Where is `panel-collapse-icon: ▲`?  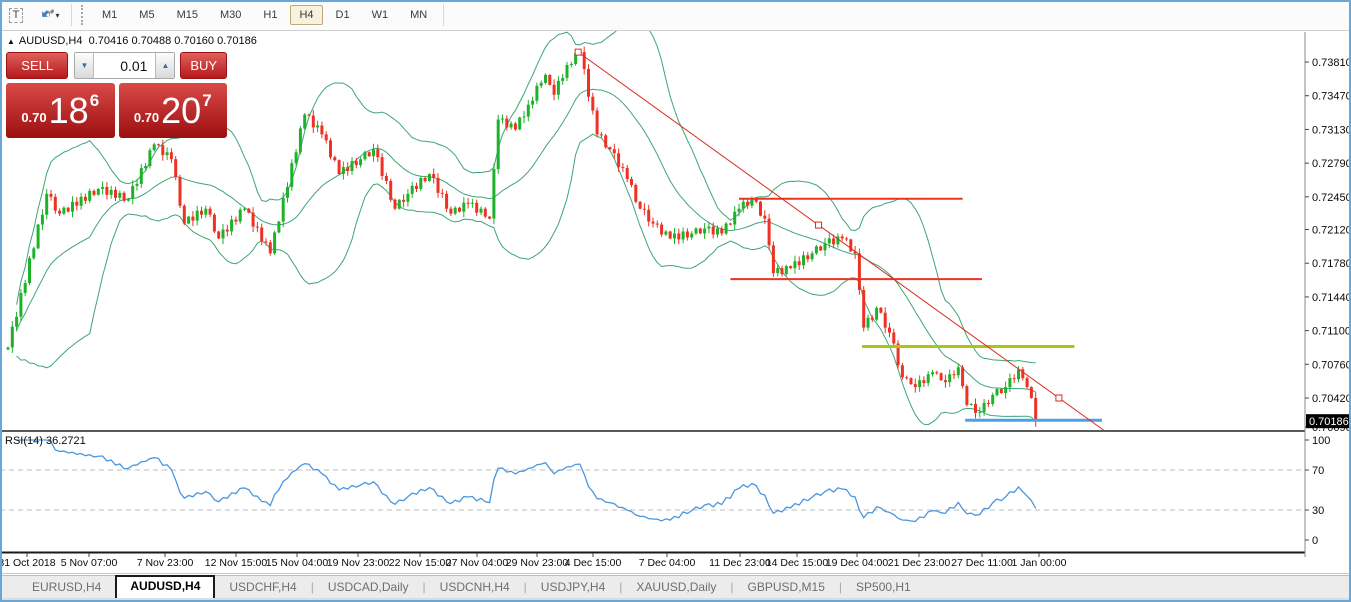 panel-collapse-icon: ▲ is located at coordinates (11, 41).